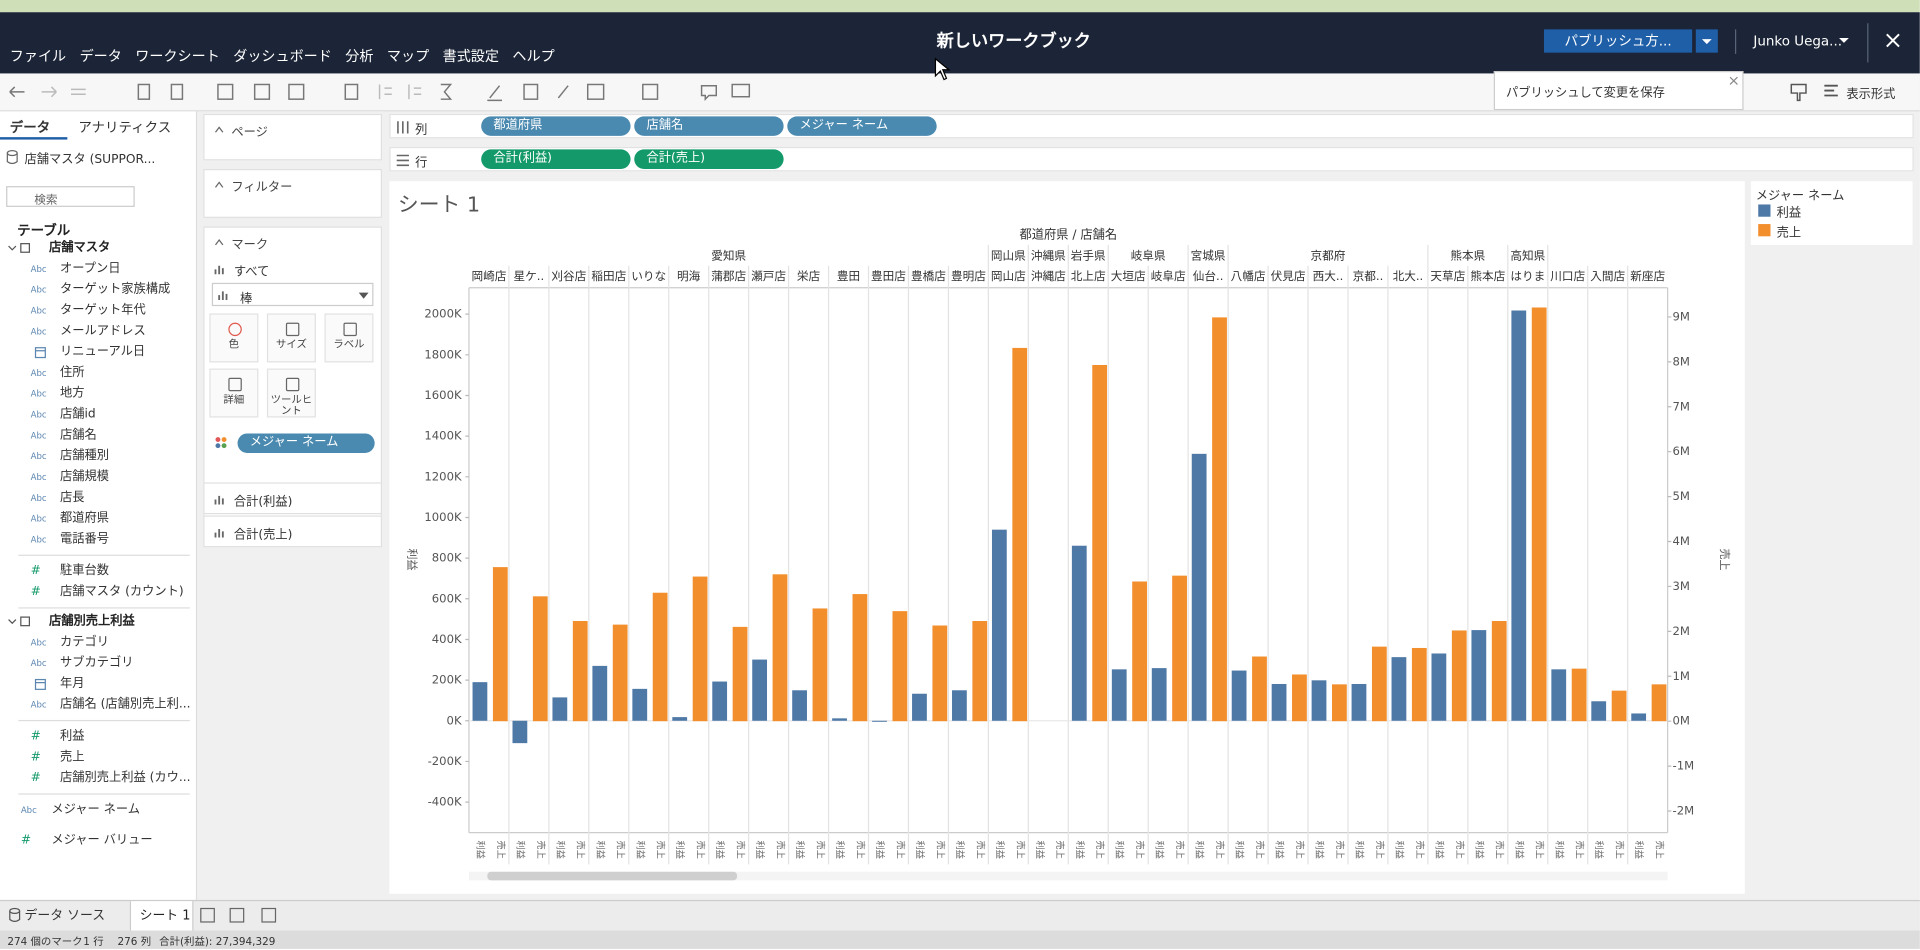 This screenshot has width=1920, height=950. I want to click on marks-all: すべて, so click(251, 272).